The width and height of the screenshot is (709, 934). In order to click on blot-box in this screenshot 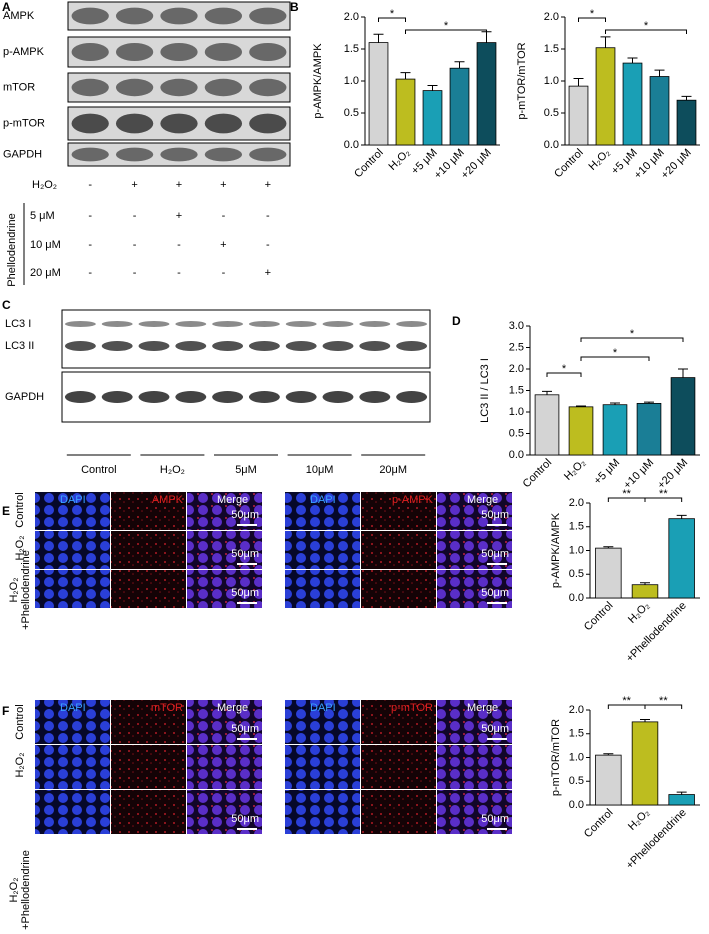, I will do `click(246, 339)`.